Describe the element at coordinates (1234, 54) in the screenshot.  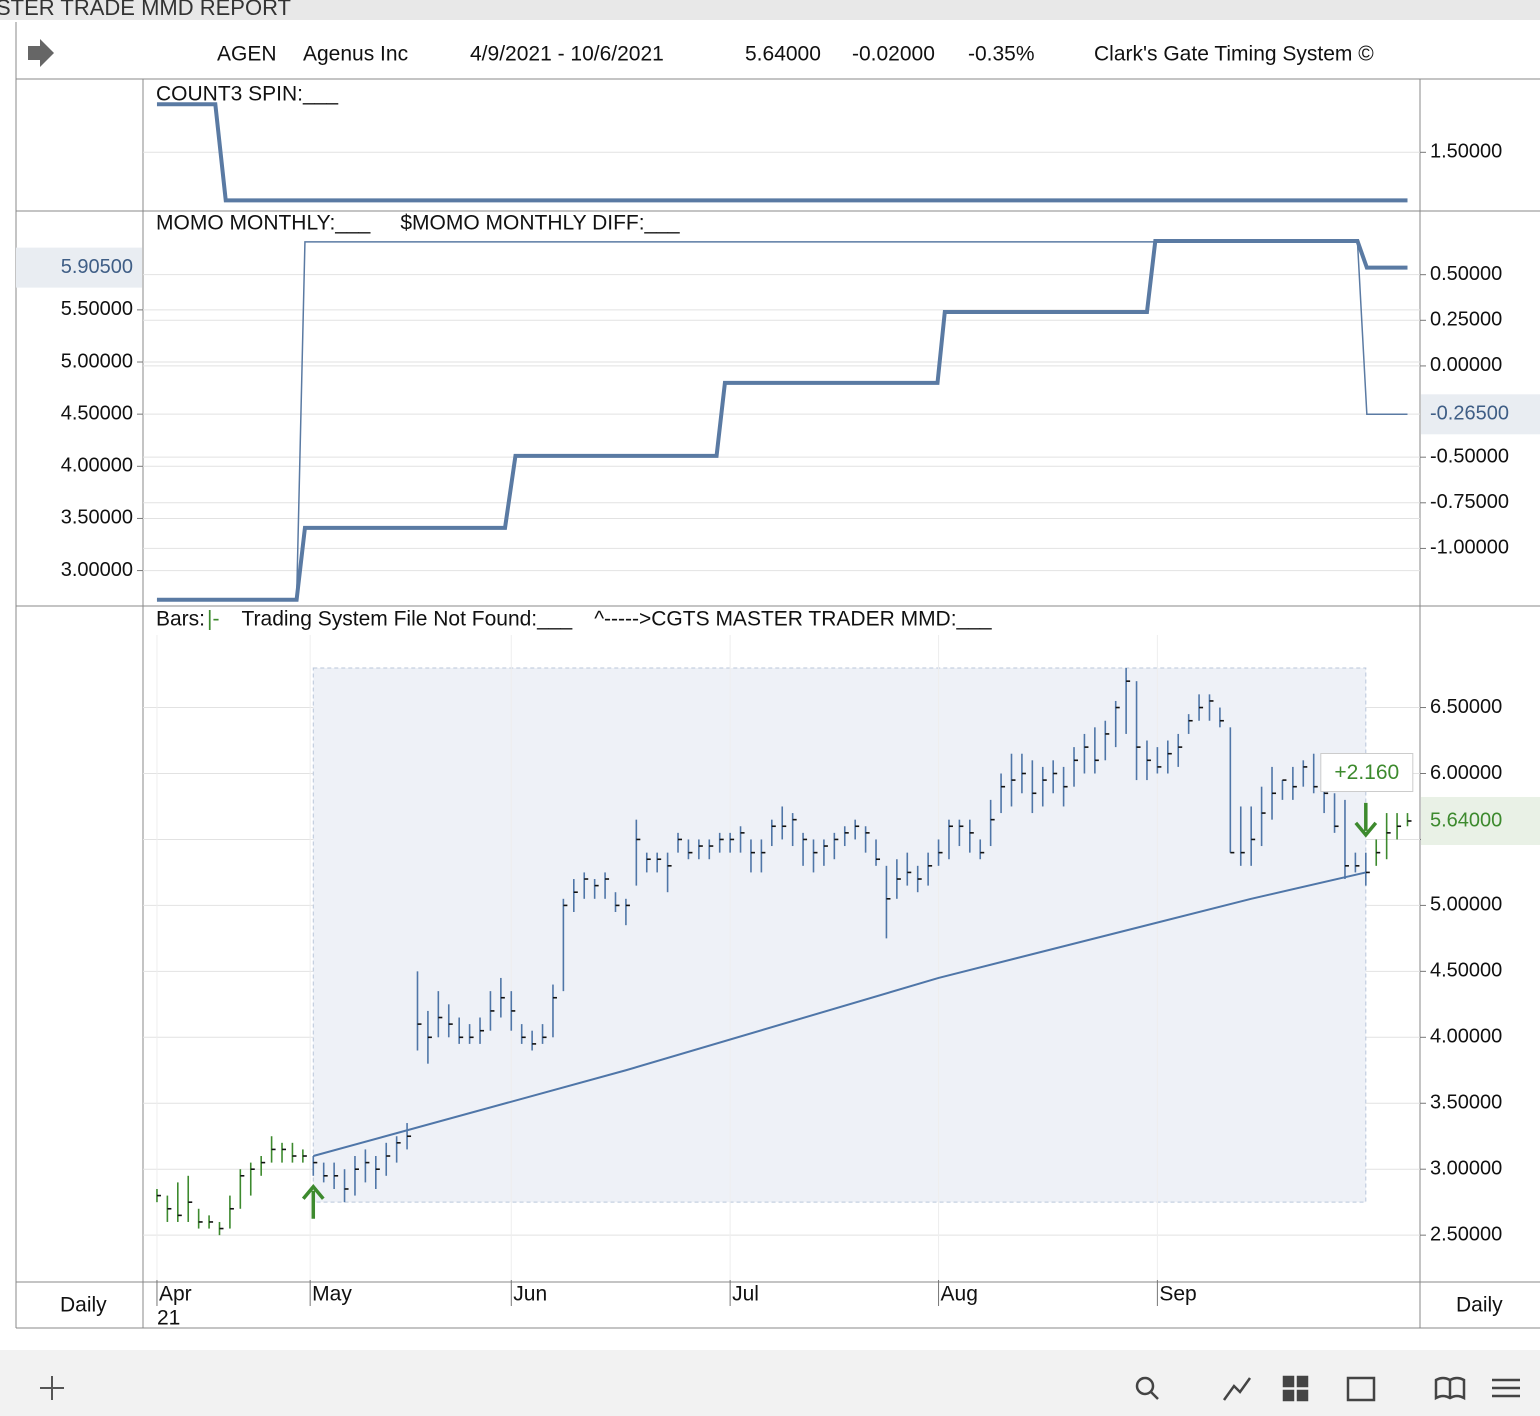
I see `system-name: Clark's Gate Timing System ©` at that location.